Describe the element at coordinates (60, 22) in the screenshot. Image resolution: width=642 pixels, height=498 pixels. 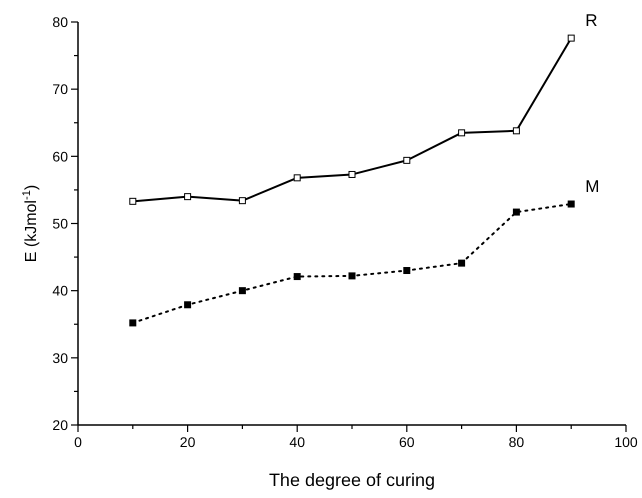
I see `y-tick-label: 80` at that location.